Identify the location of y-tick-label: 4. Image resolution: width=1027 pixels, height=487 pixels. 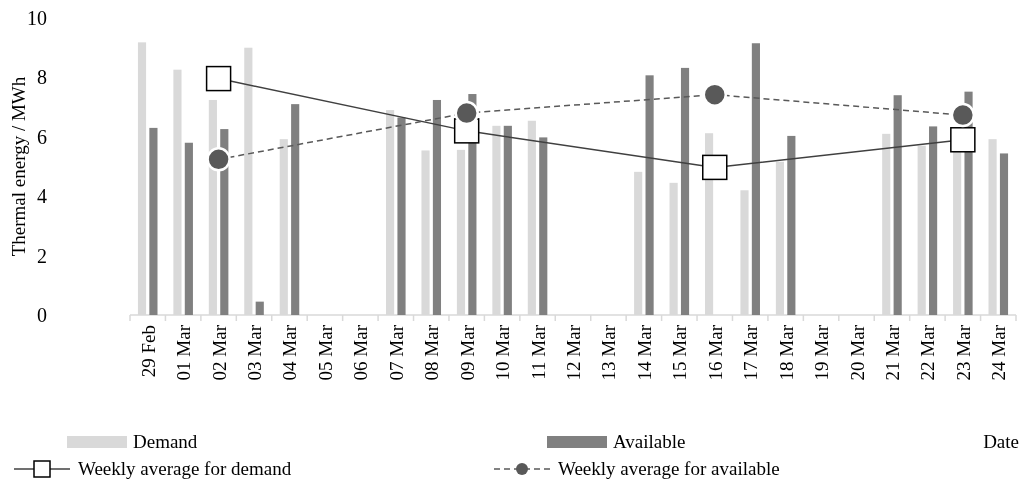
(42, 196).